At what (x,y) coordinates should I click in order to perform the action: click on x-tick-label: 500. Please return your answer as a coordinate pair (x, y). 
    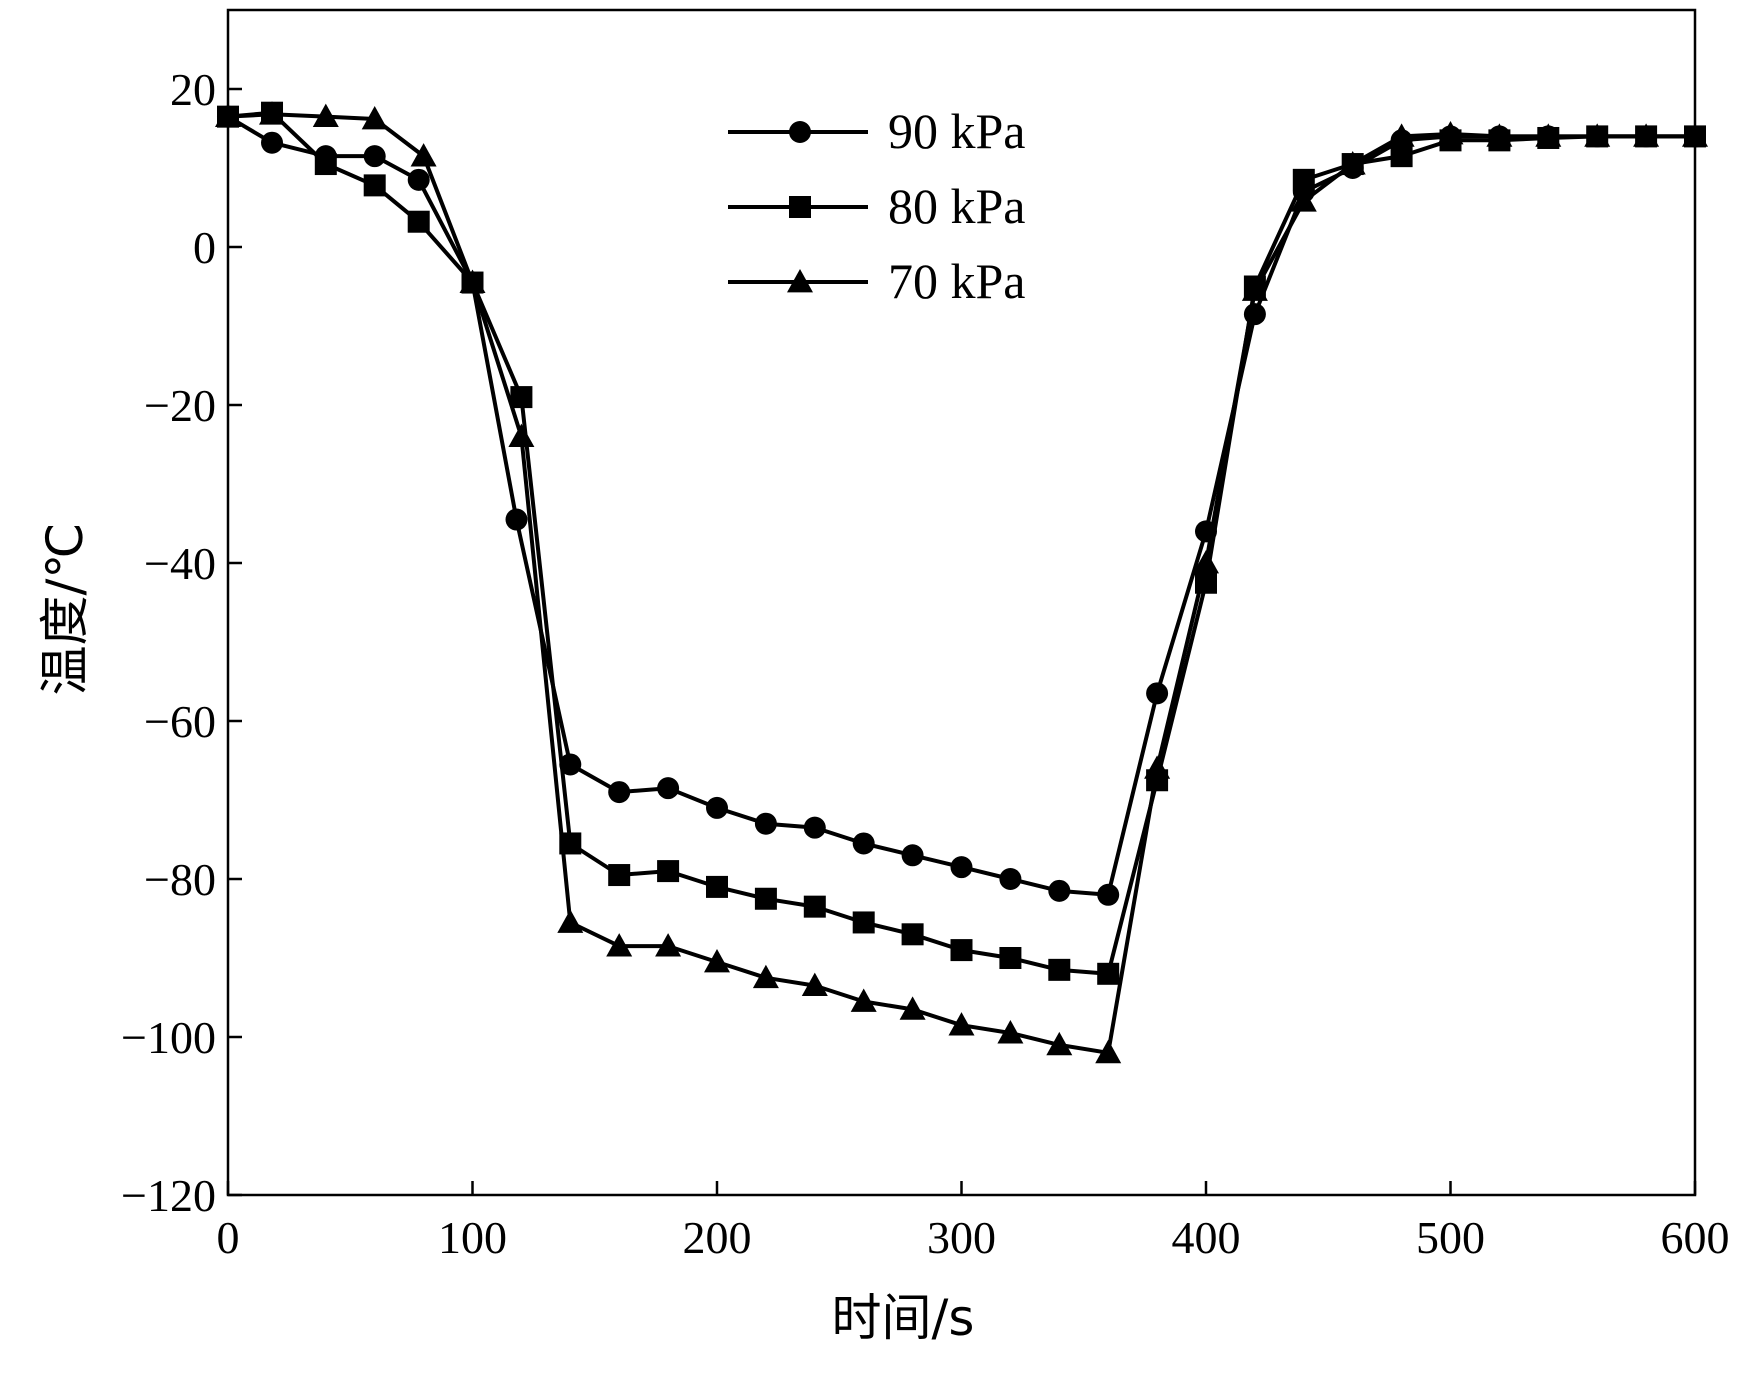
    Looking at the image, I should click on (1450, 1237).